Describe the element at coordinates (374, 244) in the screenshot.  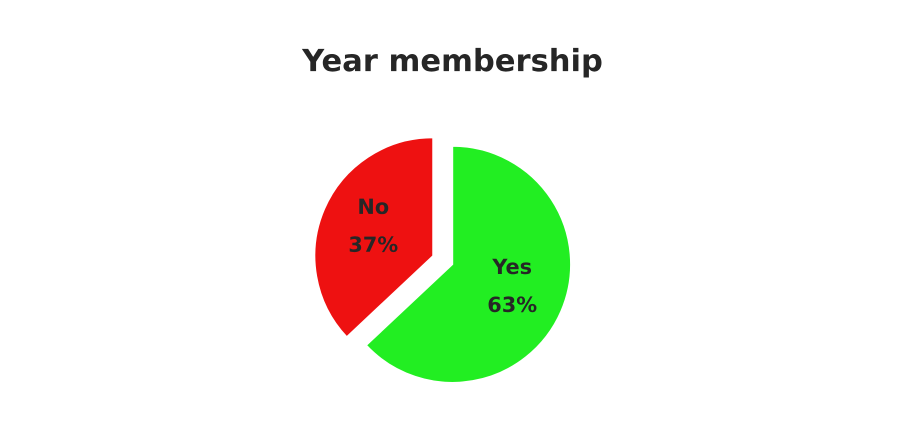
I see `data-label: 37%` at that location.